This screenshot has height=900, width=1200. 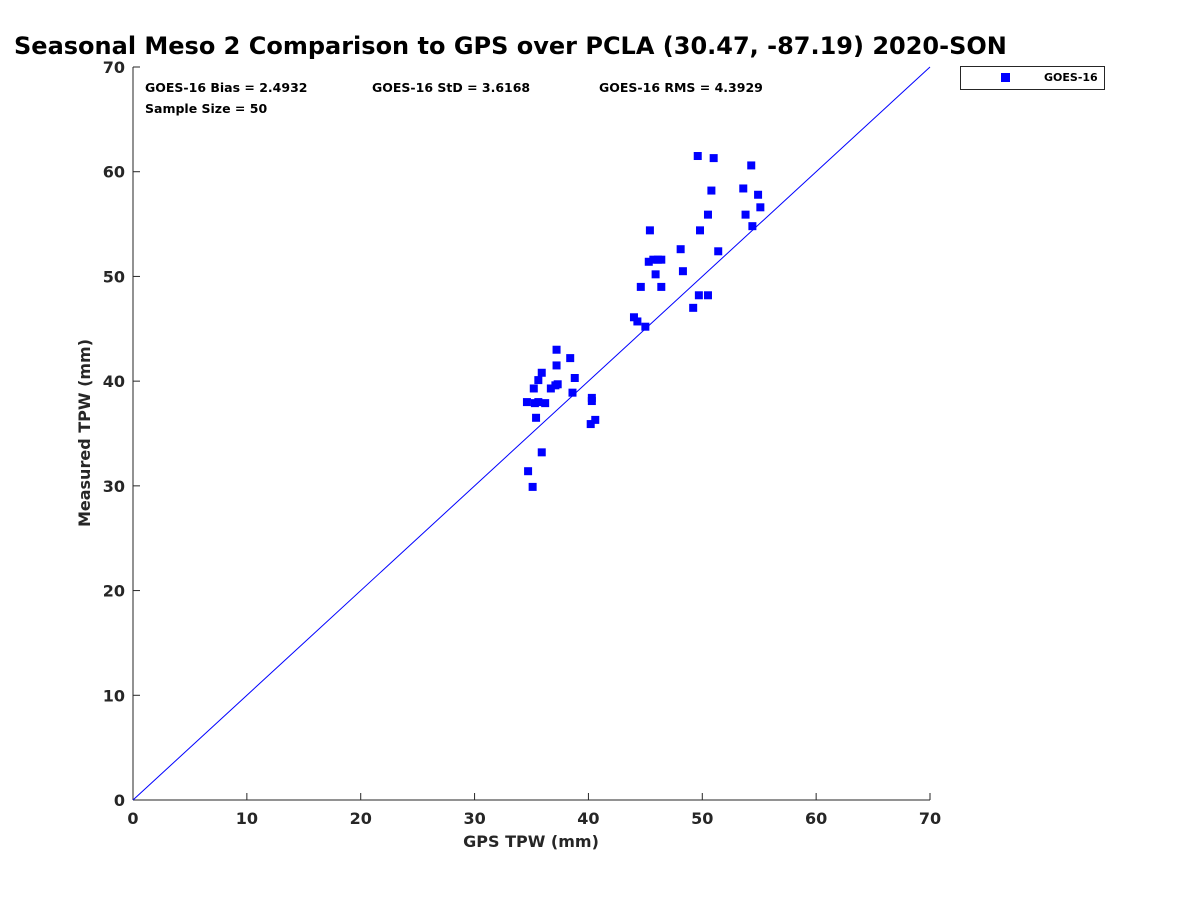 I want to click on y-tick-label: 40, so click(x=114, y=381).